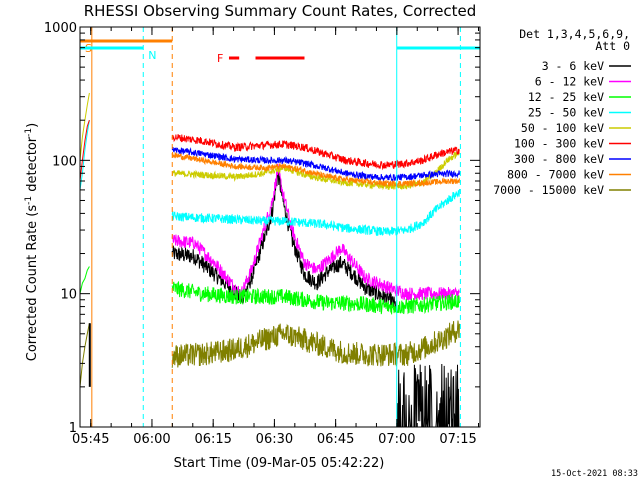  What do you see at coordinates (32, 125) in the screenshot?
I see `y-label-text: )` at bounding box center [32, 125].